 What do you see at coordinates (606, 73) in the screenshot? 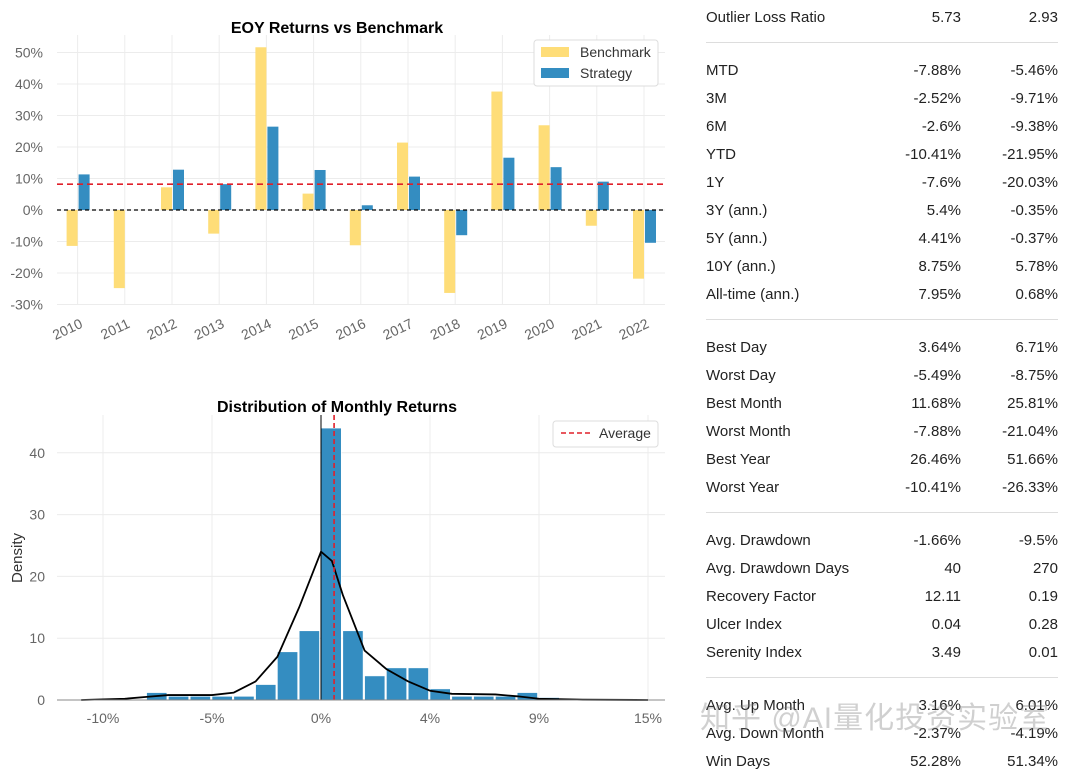
I see `legend-label: Strategy` at bounding box center [606, 73].